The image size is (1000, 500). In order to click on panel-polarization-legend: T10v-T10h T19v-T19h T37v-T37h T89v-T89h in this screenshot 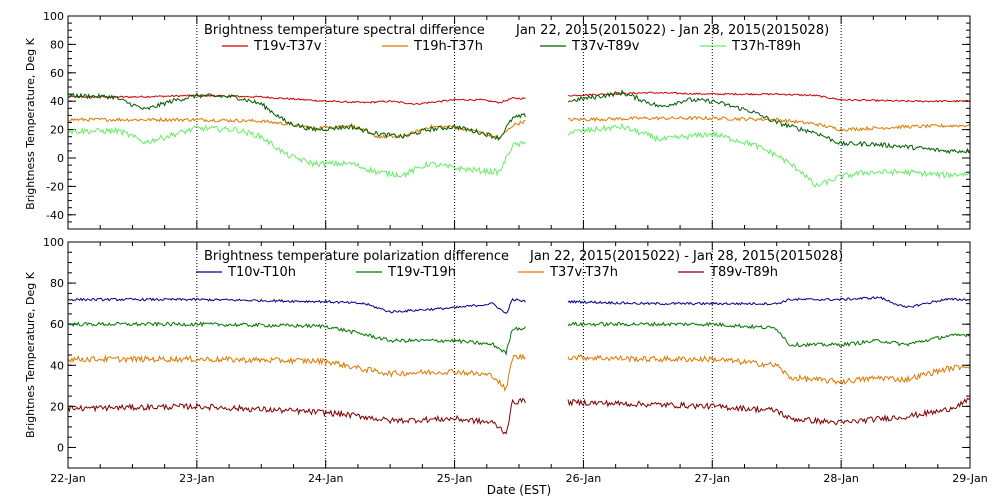, I will do `click(487, 272)`.